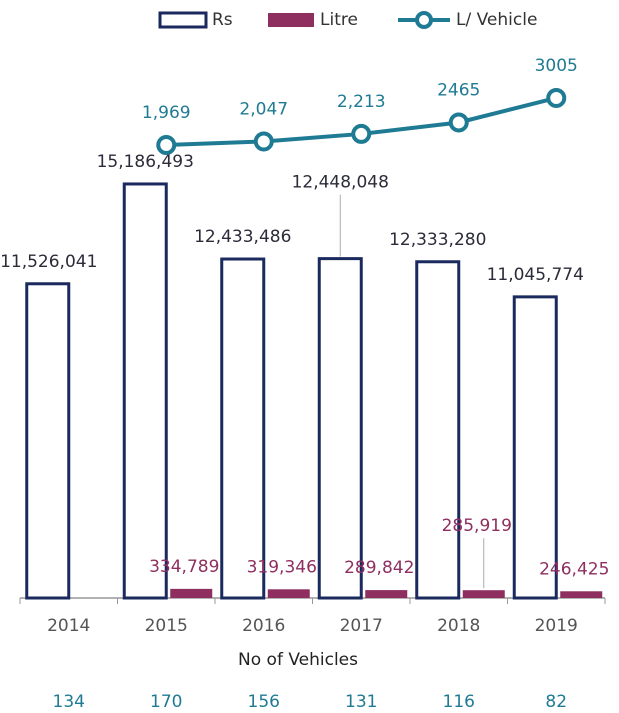 This screenshot has width=619, height=713. I want to click on x-tick-label: 2019, so click(556, 626).